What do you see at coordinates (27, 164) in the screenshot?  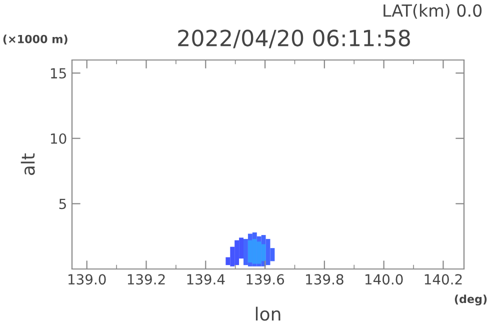 I see `y-axis-title: alt` at bounding box center [27, 164].